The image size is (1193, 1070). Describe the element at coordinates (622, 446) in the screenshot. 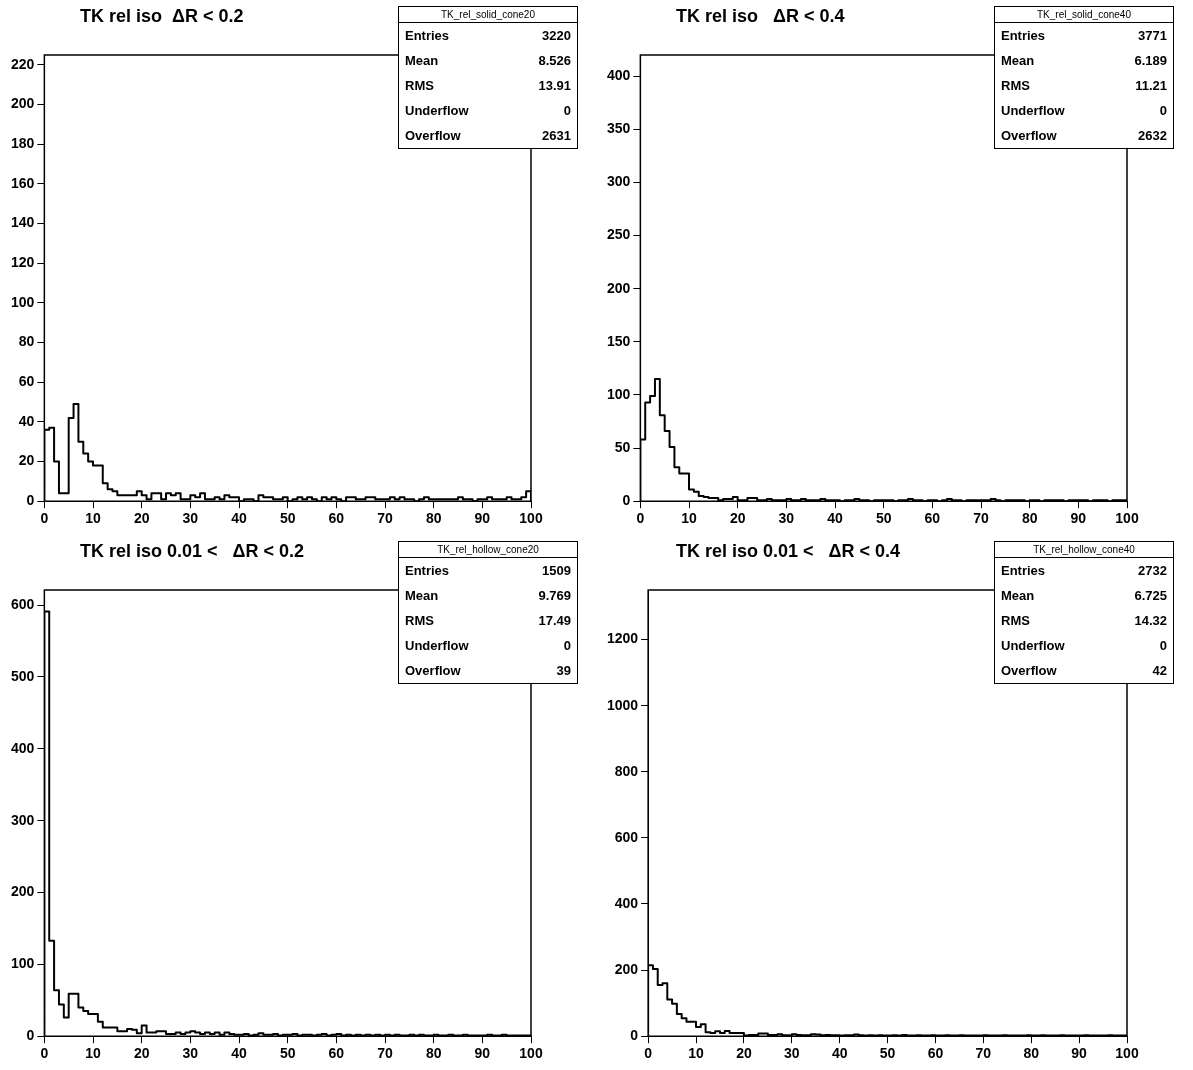

I see `y-tick-label: 50` at that location.